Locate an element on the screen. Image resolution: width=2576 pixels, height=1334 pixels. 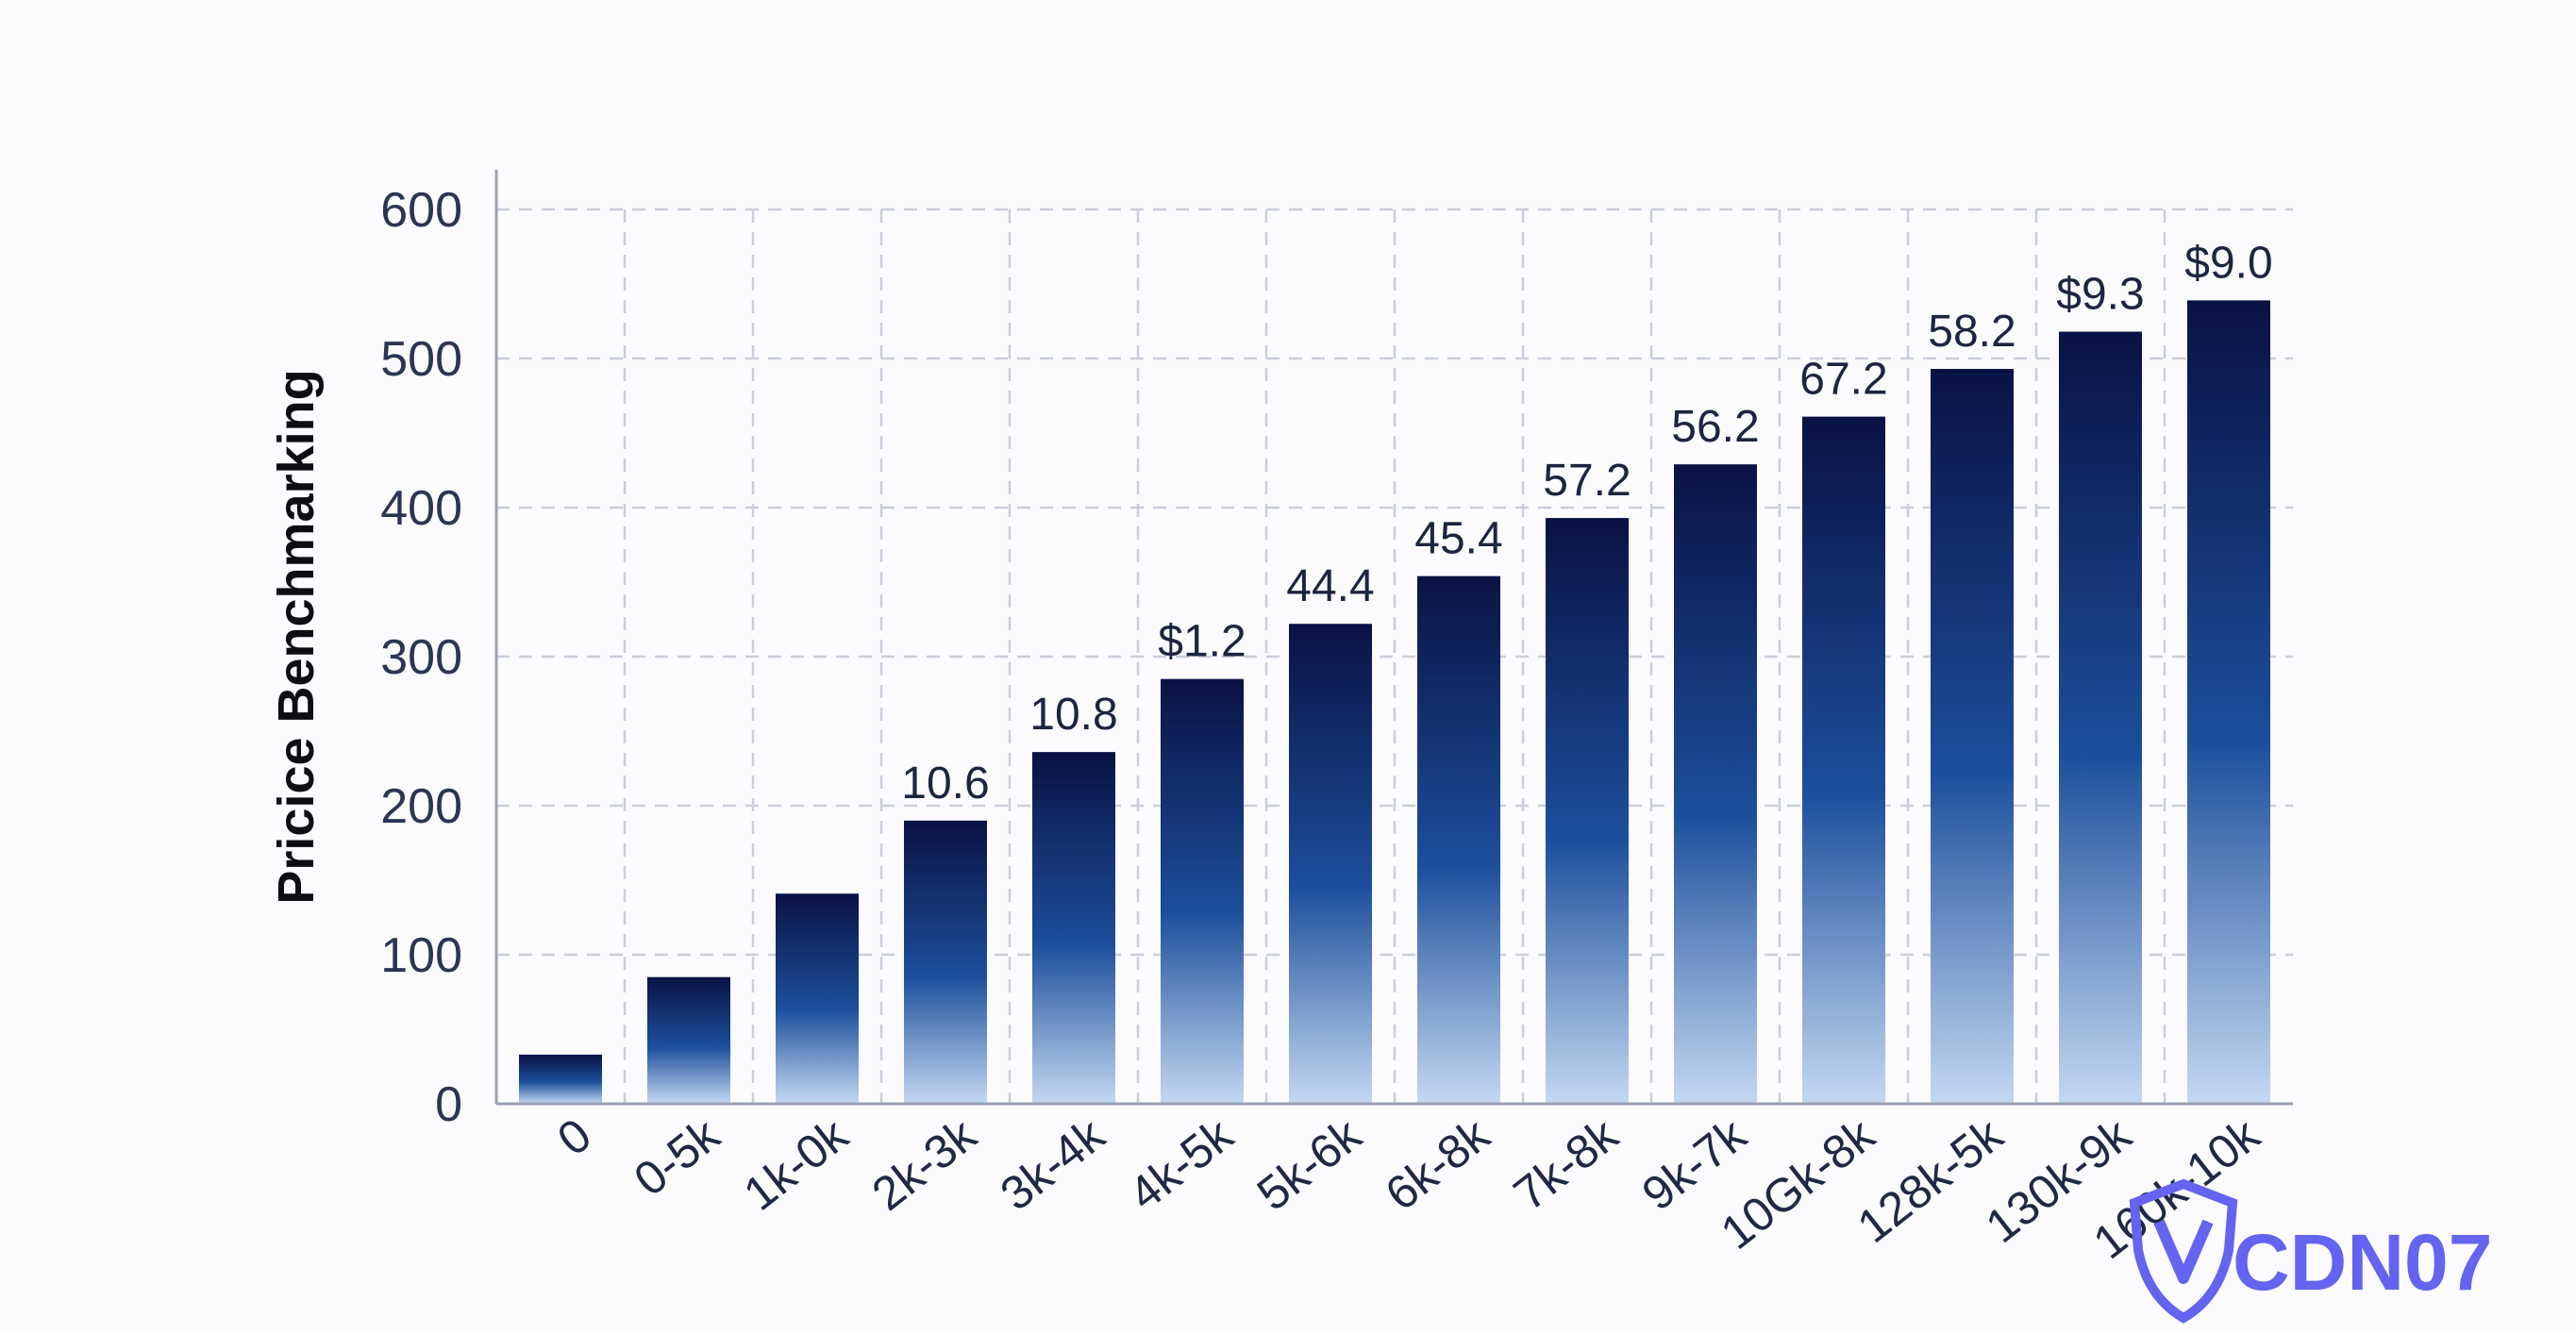
x-tick-label: 0 is located at coordinates (573, 1137).